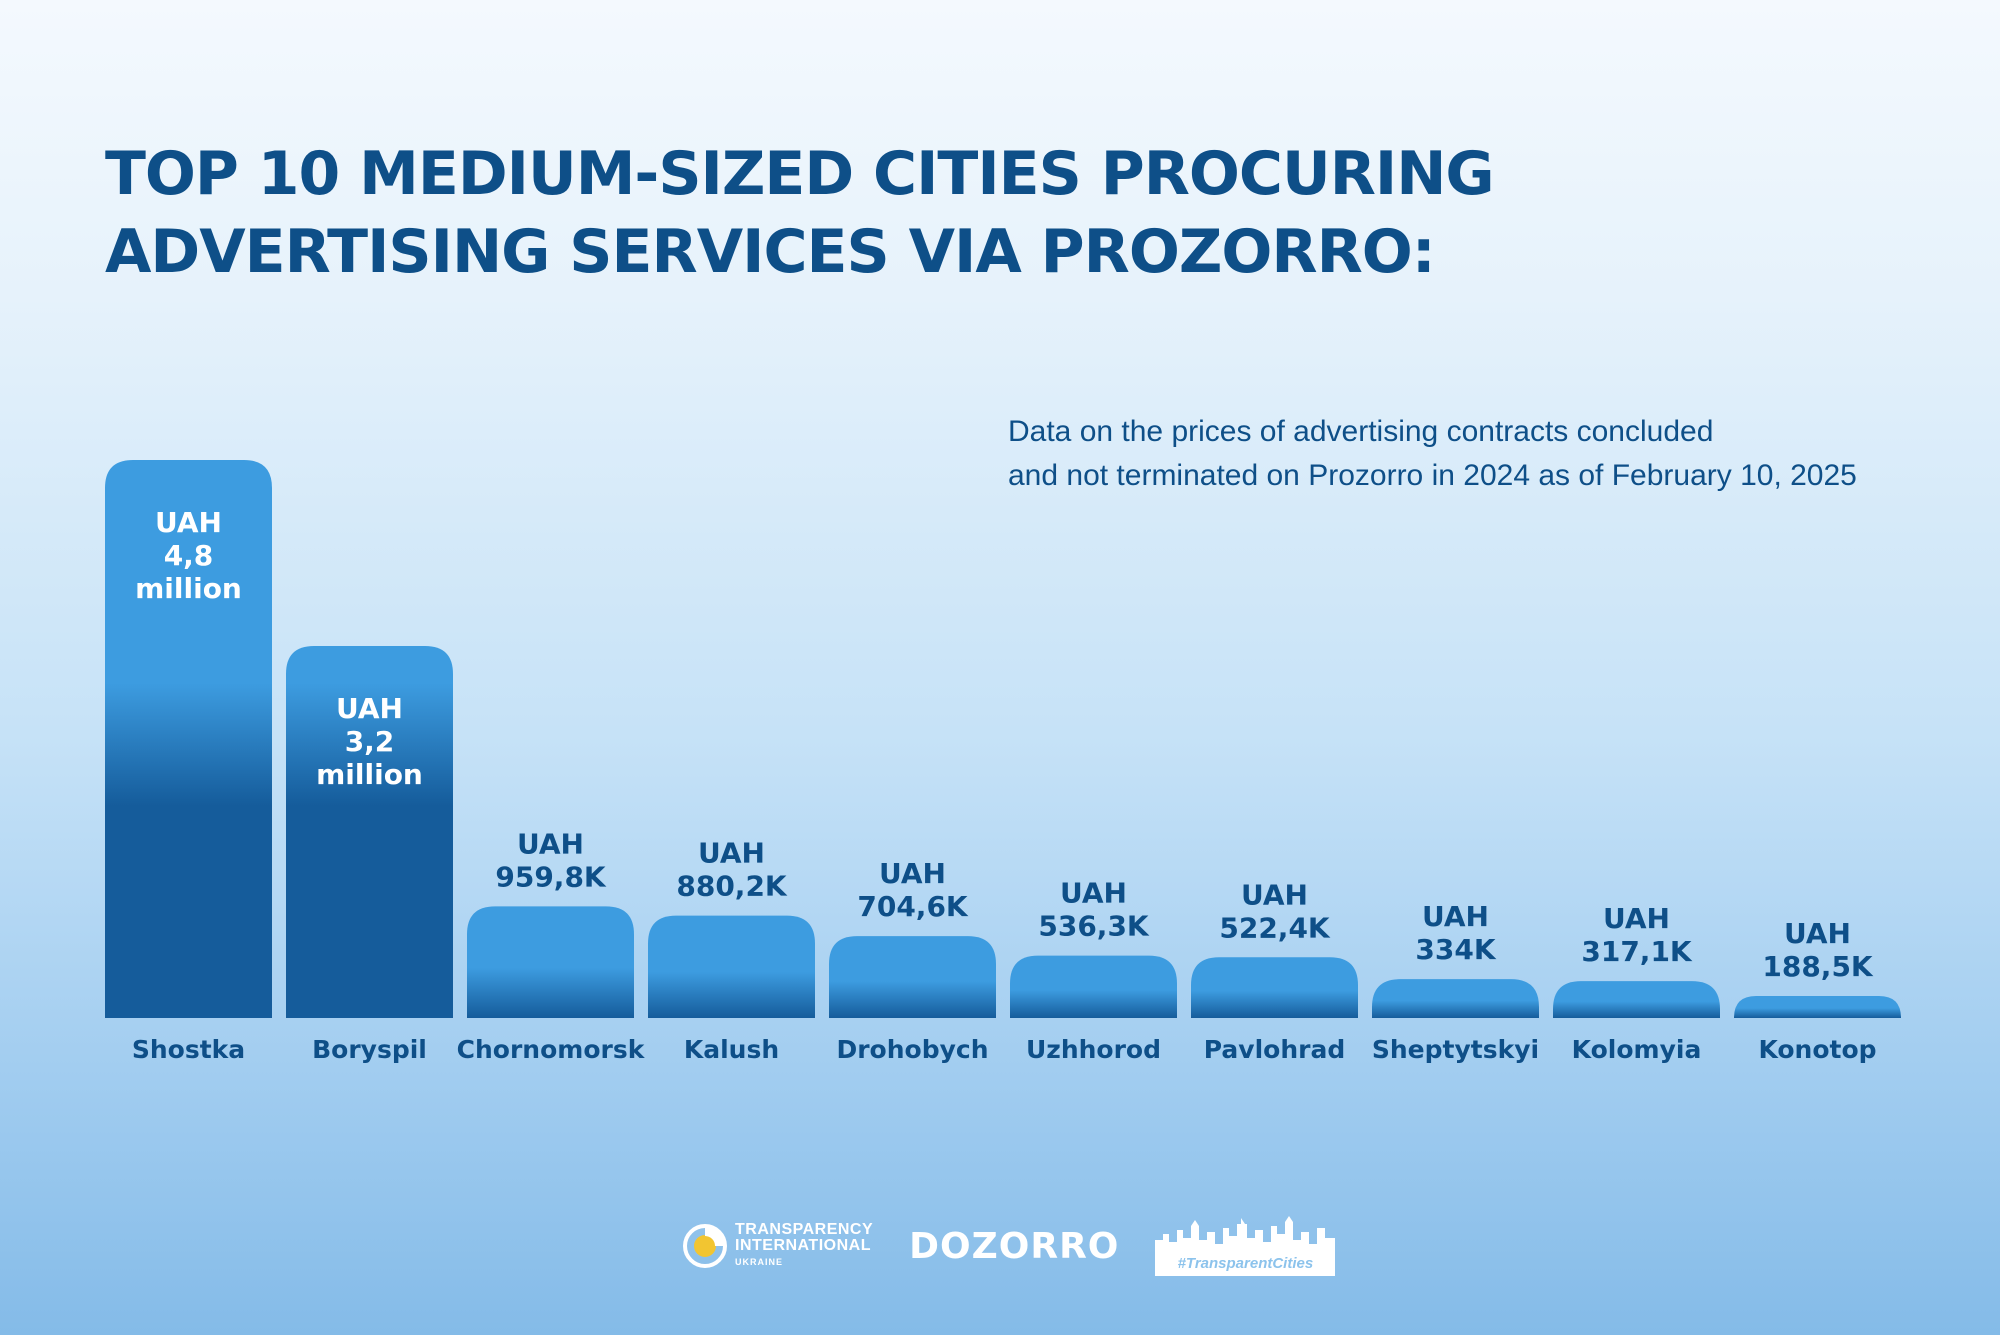 This screenshot has height=1335, width=2000. I want to click on value-label-uzhhorod: UAH 536,3K, so click(1094, 910).